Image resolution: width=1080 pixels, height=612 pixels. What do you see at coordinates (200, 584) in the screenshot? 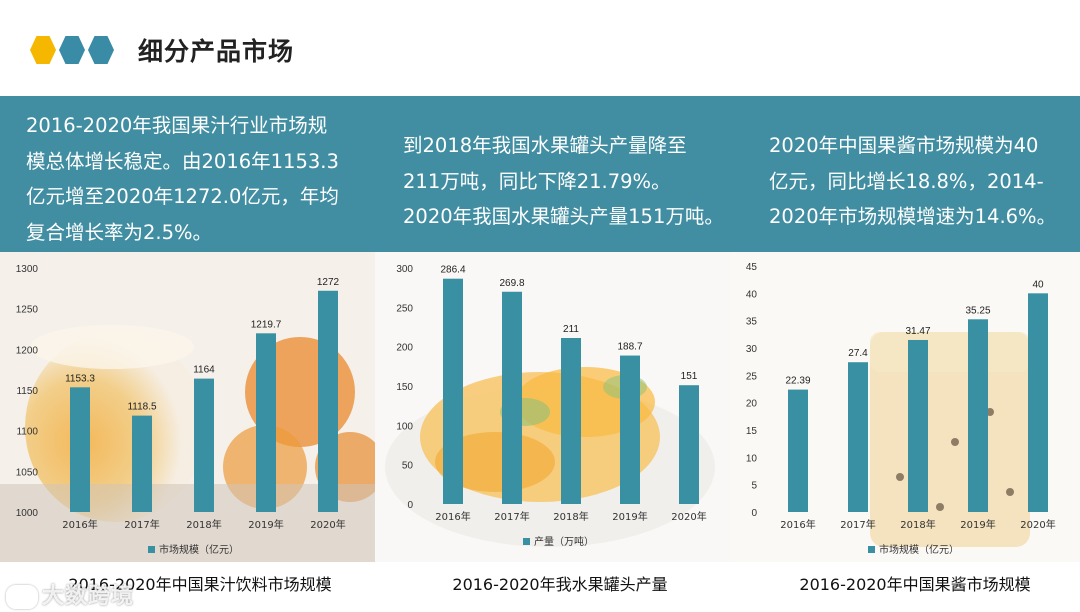
I see `juice-chart-caption: 2016-2020年中国果汁饮料市场规模` at bounding box center [200, 584].